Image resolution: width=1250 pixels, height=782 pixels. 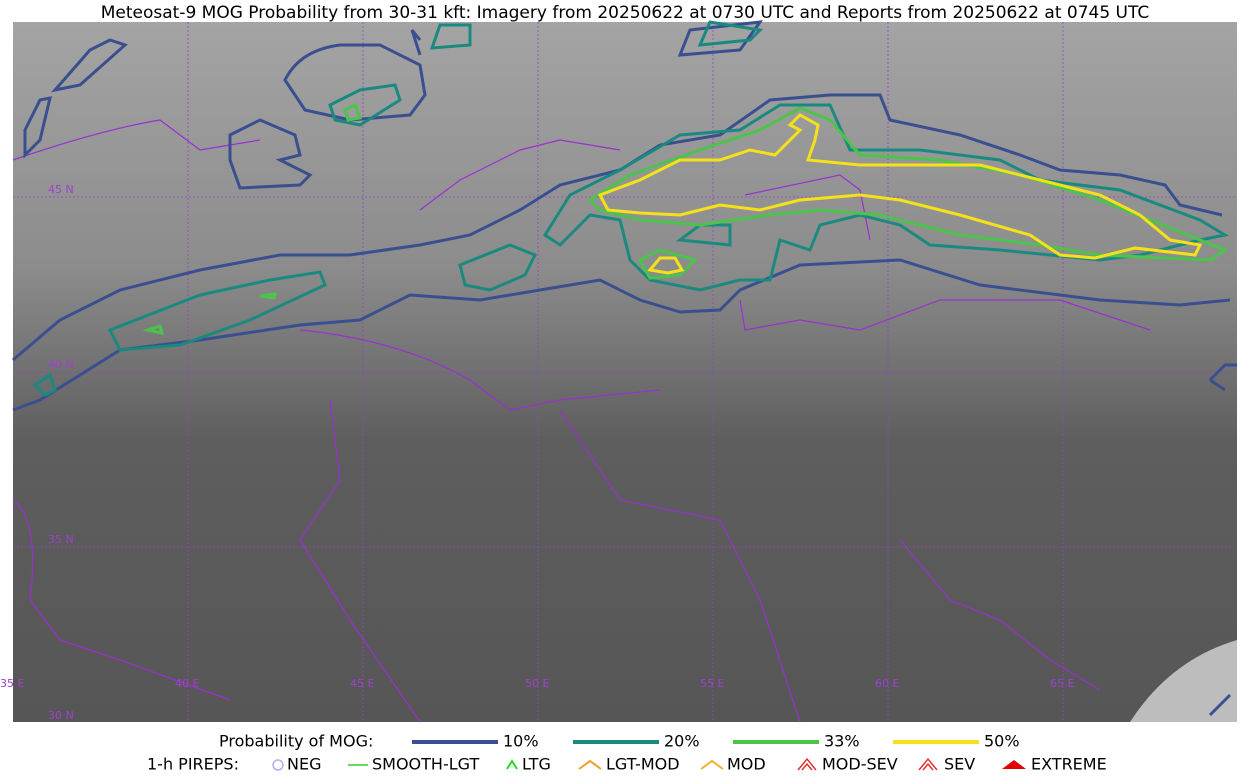 What do you see at coordinates (1069, 764) in the screenshot?
I see `legend-label: EXTREME` at bounding box center [1069, 764].